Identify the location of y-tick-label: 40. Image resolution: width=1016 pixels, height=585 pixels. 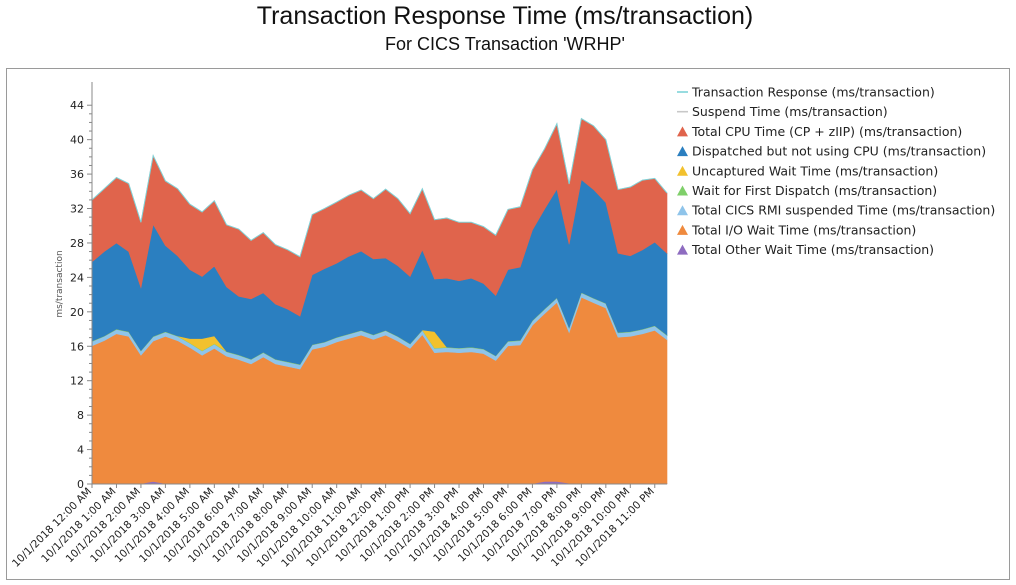
(77, 140).